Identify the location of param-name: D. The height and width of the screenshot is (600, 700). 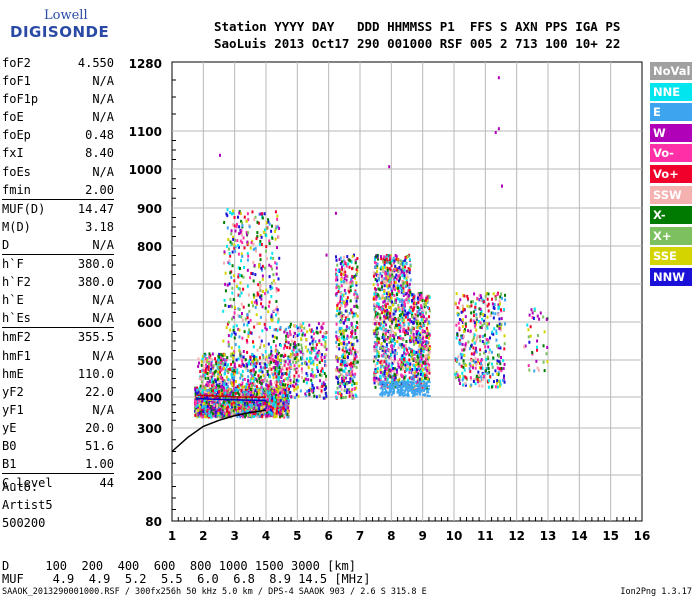
(6, 244).